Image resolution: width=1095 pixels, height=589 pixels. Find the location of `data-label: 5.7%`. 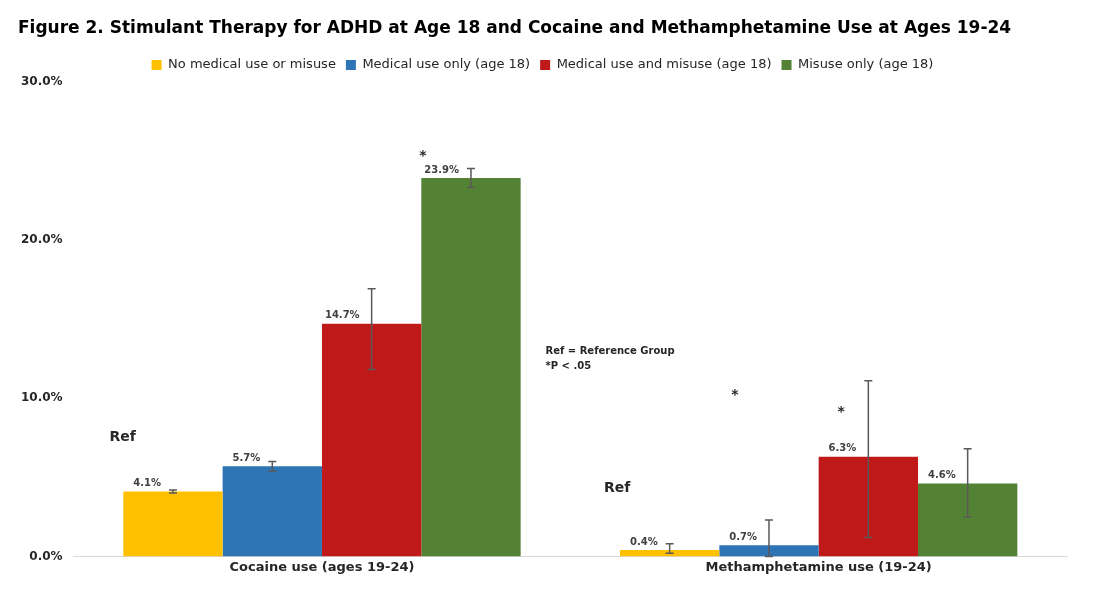

data-label: 5.7% is located at coordinates (246, 457).